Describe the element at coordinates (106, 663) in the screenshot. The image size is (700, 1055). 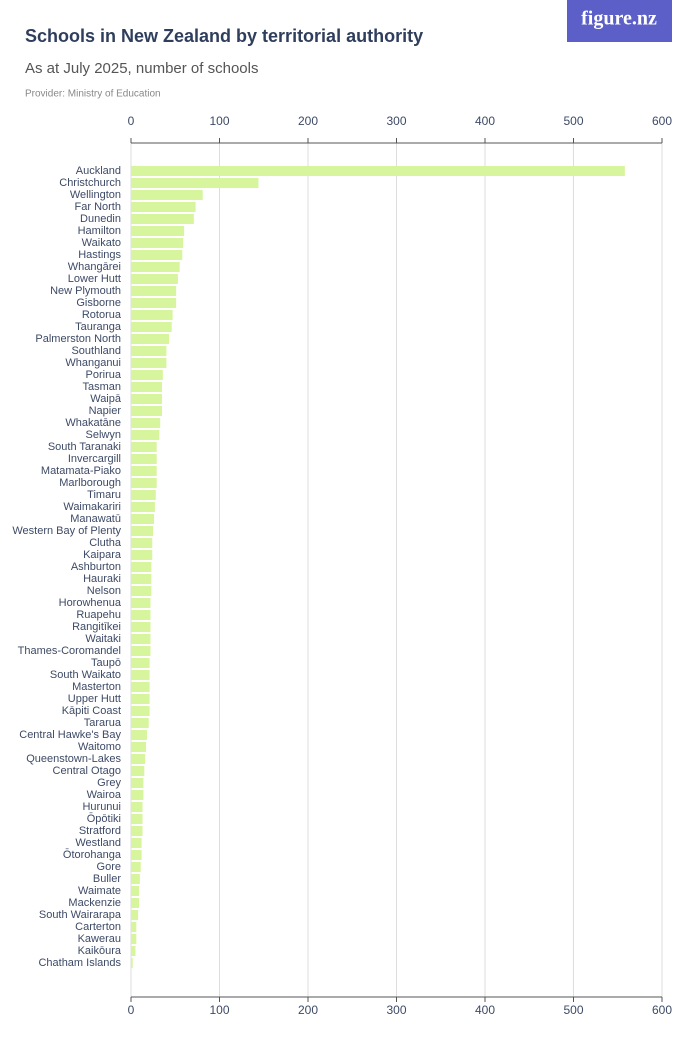
I see `y-tick-label: Taupō` at that location.